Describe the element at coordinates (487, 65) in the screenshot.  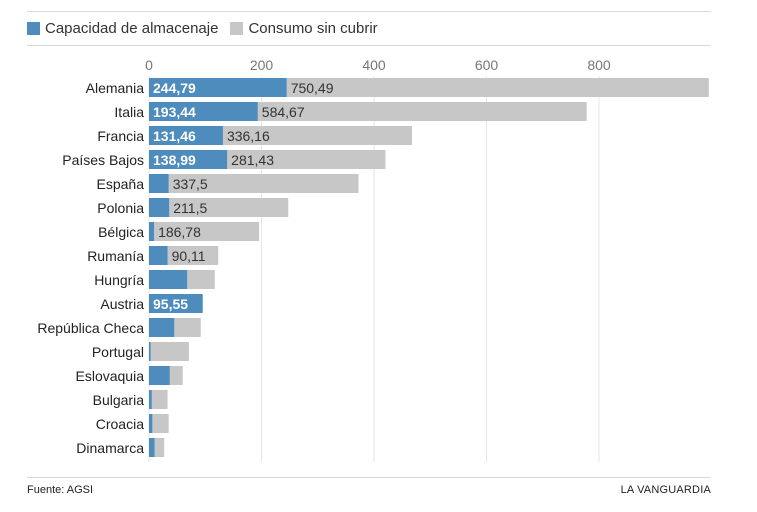
I see `x-tick-label-600: 600` at that location.